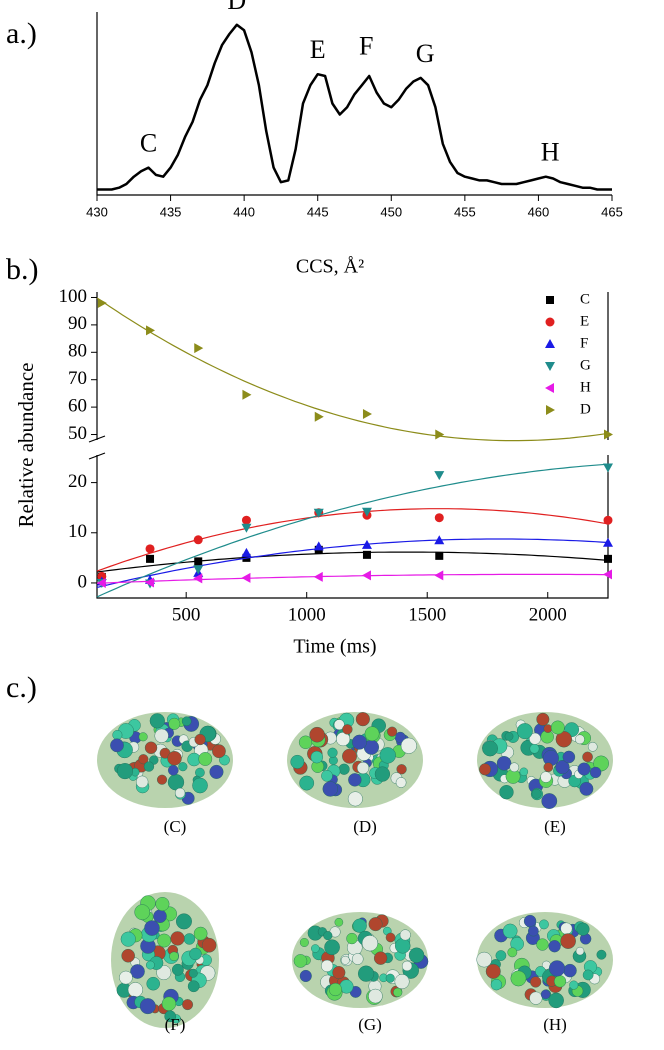 The height and width of the screenshot is (1050, 664). I want to click on structure-label: (H), so click(555, 1024).